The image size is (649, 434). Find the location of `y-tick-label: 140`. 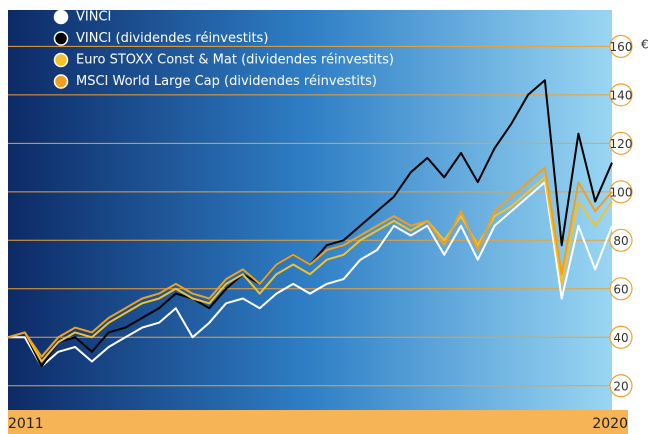

y-tick-label: 140 is located at coordinates (621, 95).